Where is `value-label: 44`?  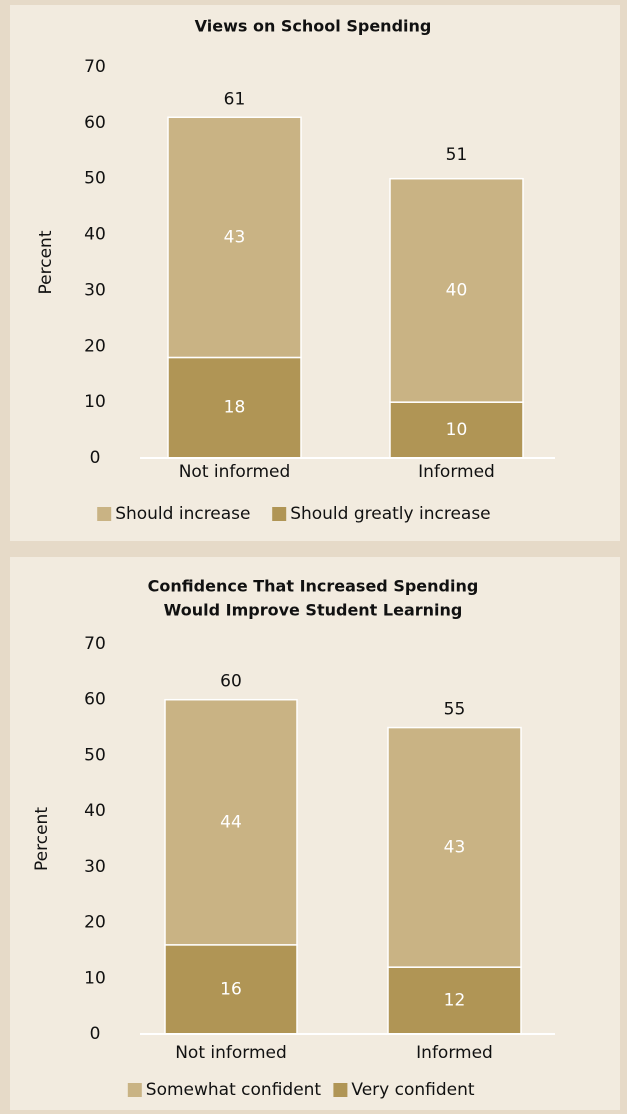 value-label: 44 is located at coordinates (231, 822).